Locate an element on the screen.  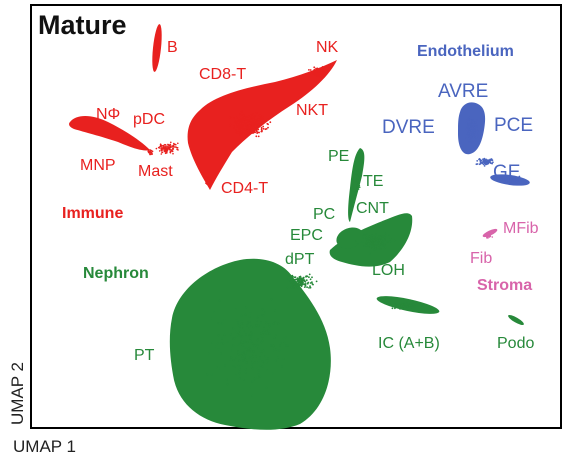
cluster-label-ge: GE is located at coordinates (506, 172).